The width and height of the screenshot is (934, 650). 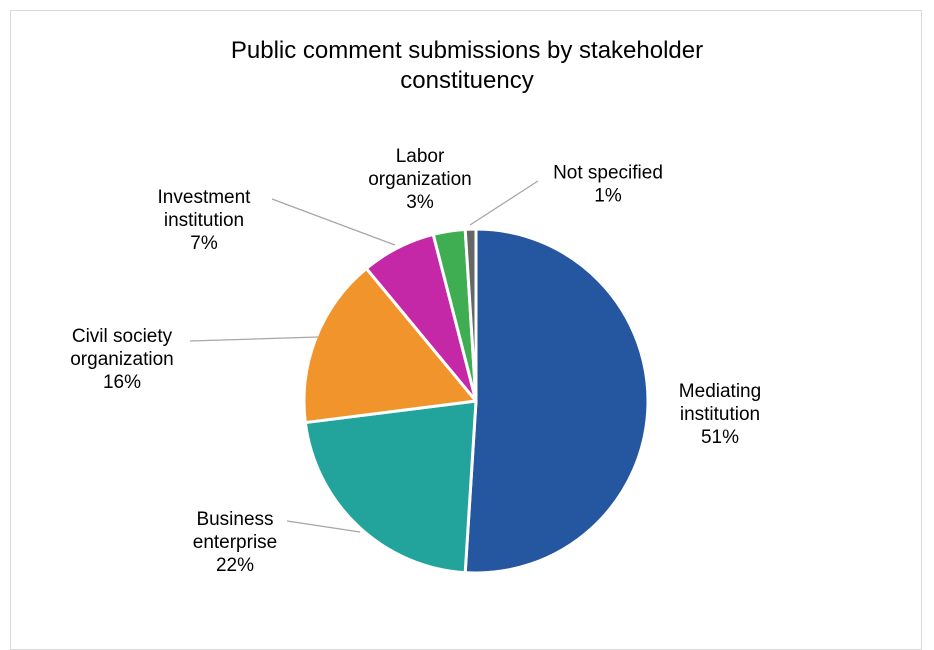 I want to click on slice-label: Investment institution 7%, so click(x=205, y=220).